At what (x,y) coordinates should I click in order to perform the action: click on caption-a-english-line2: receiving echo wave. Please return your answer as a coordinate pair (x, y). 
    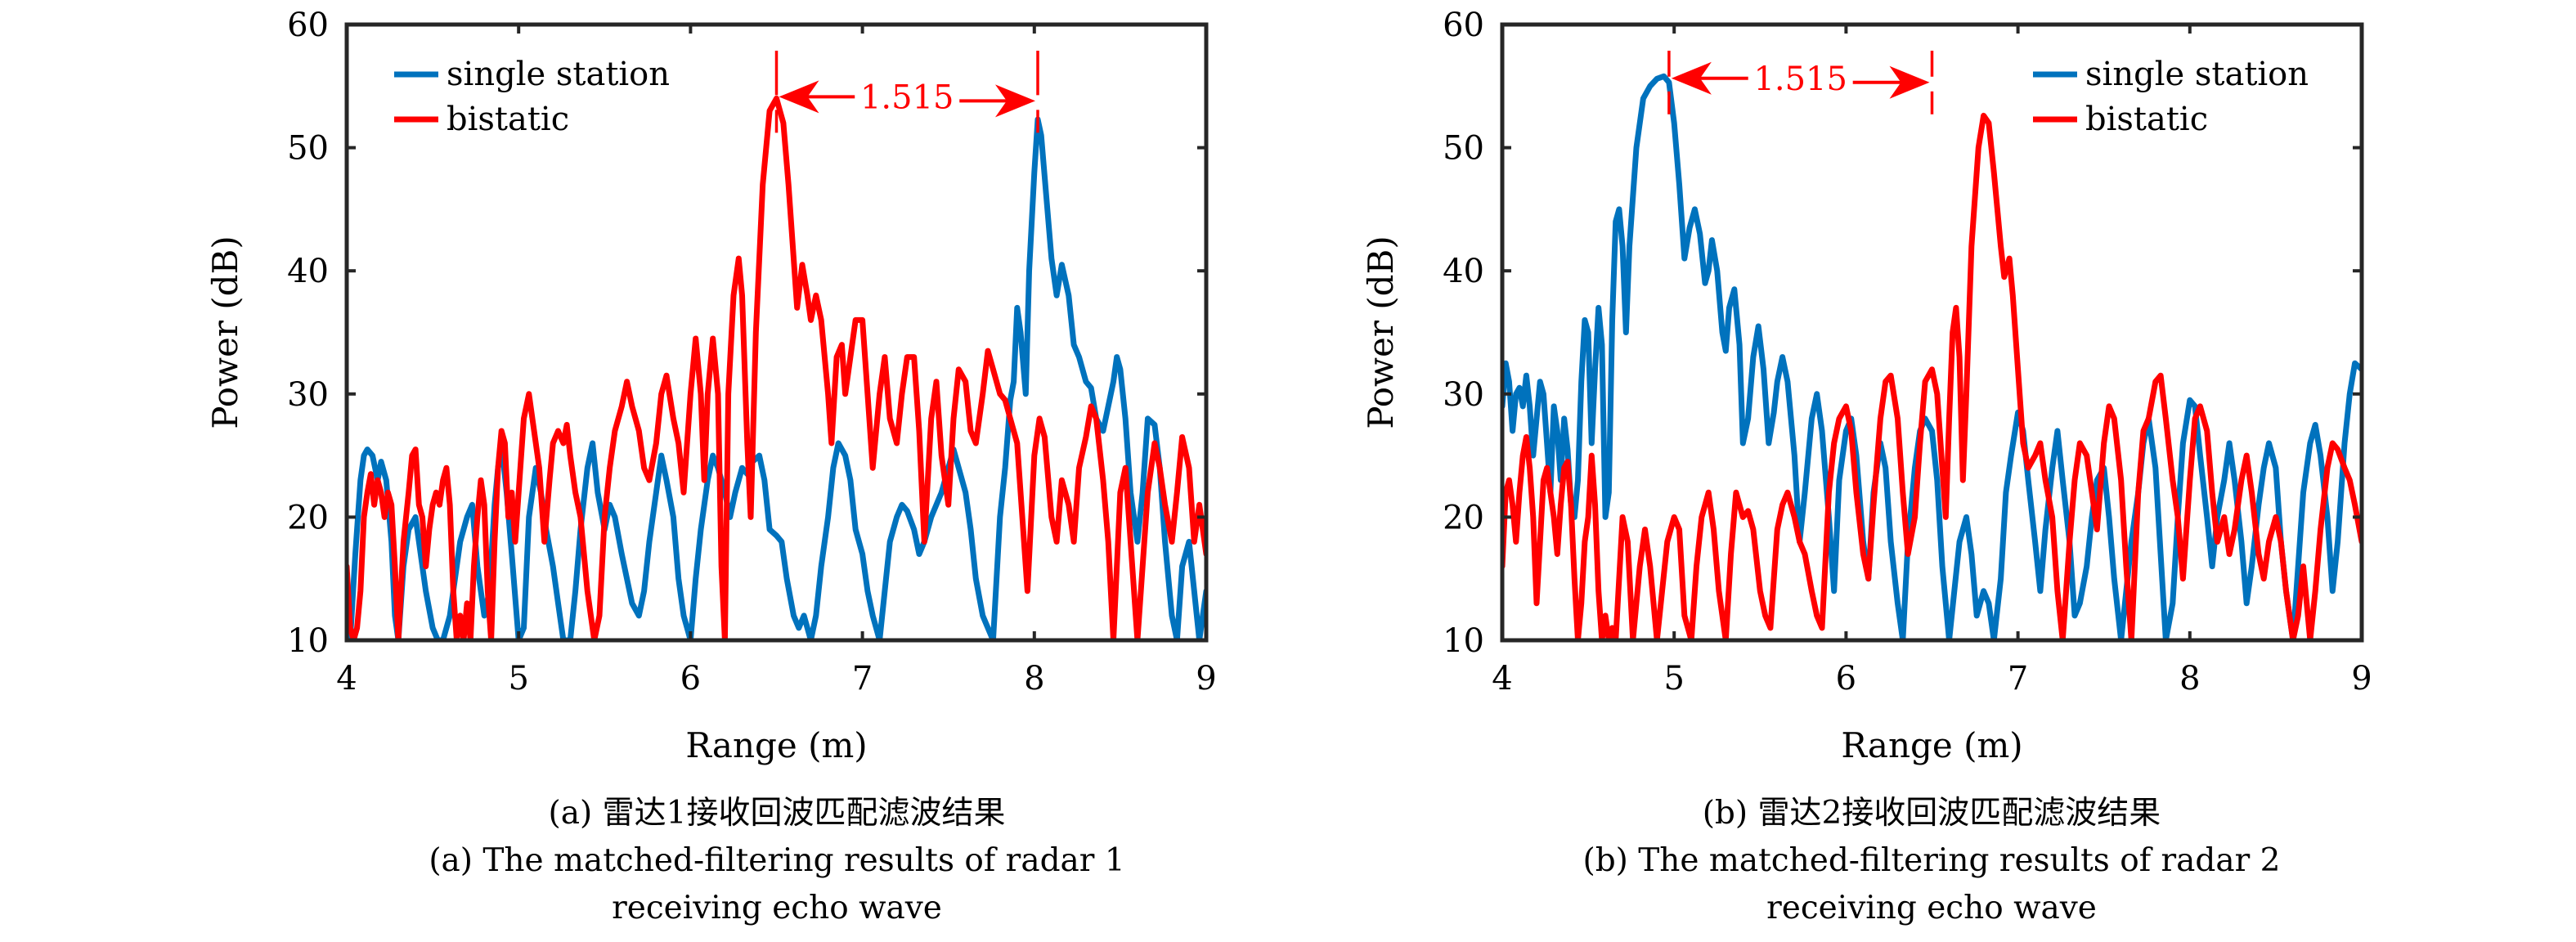
    Looking at the image, I should click on (777, 908).